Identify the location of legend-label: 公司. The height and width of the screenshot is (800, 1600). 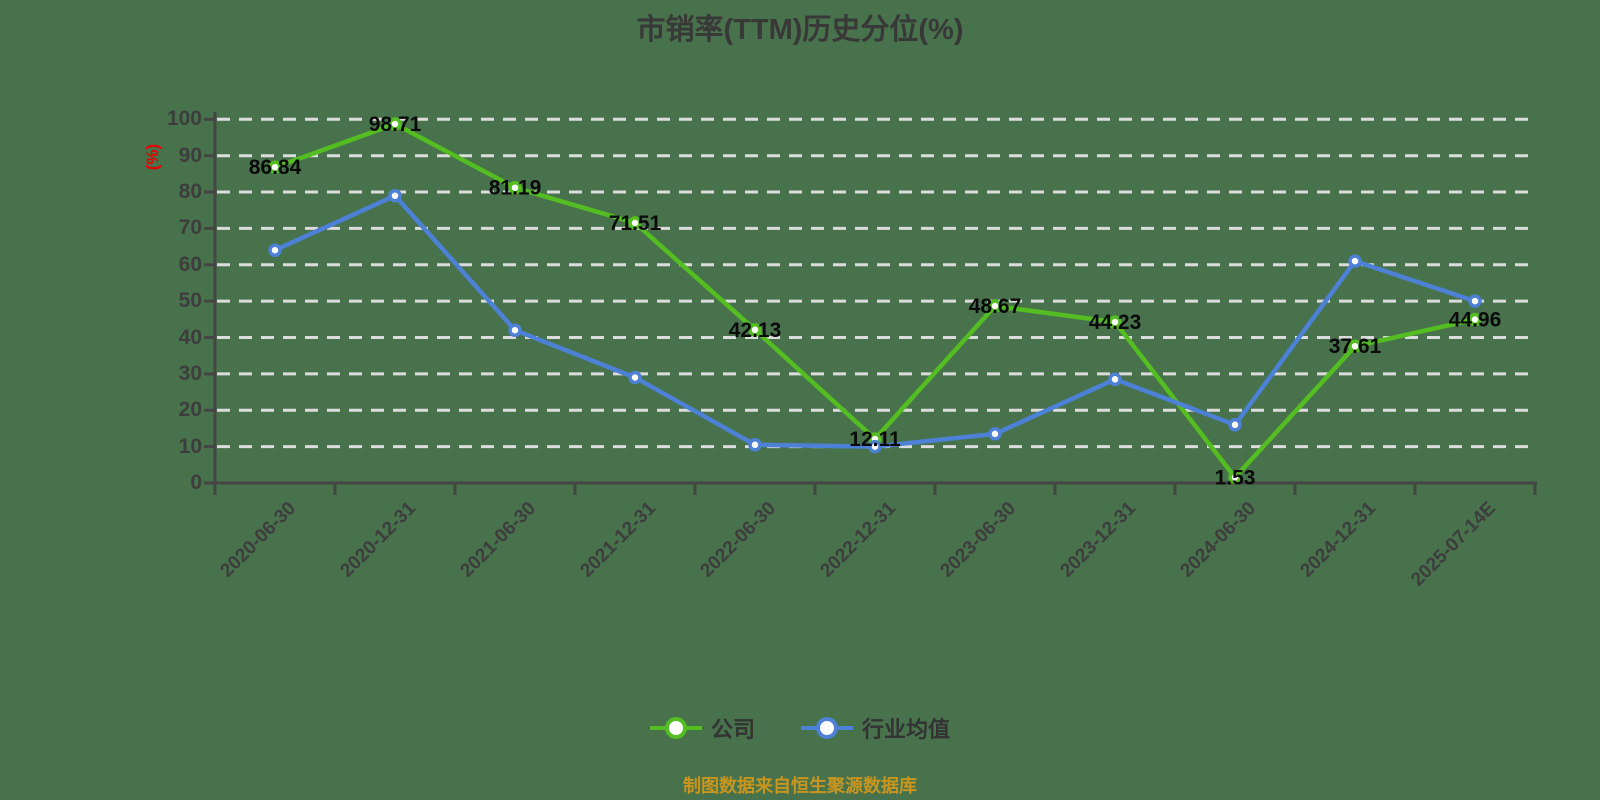
(732, 729).